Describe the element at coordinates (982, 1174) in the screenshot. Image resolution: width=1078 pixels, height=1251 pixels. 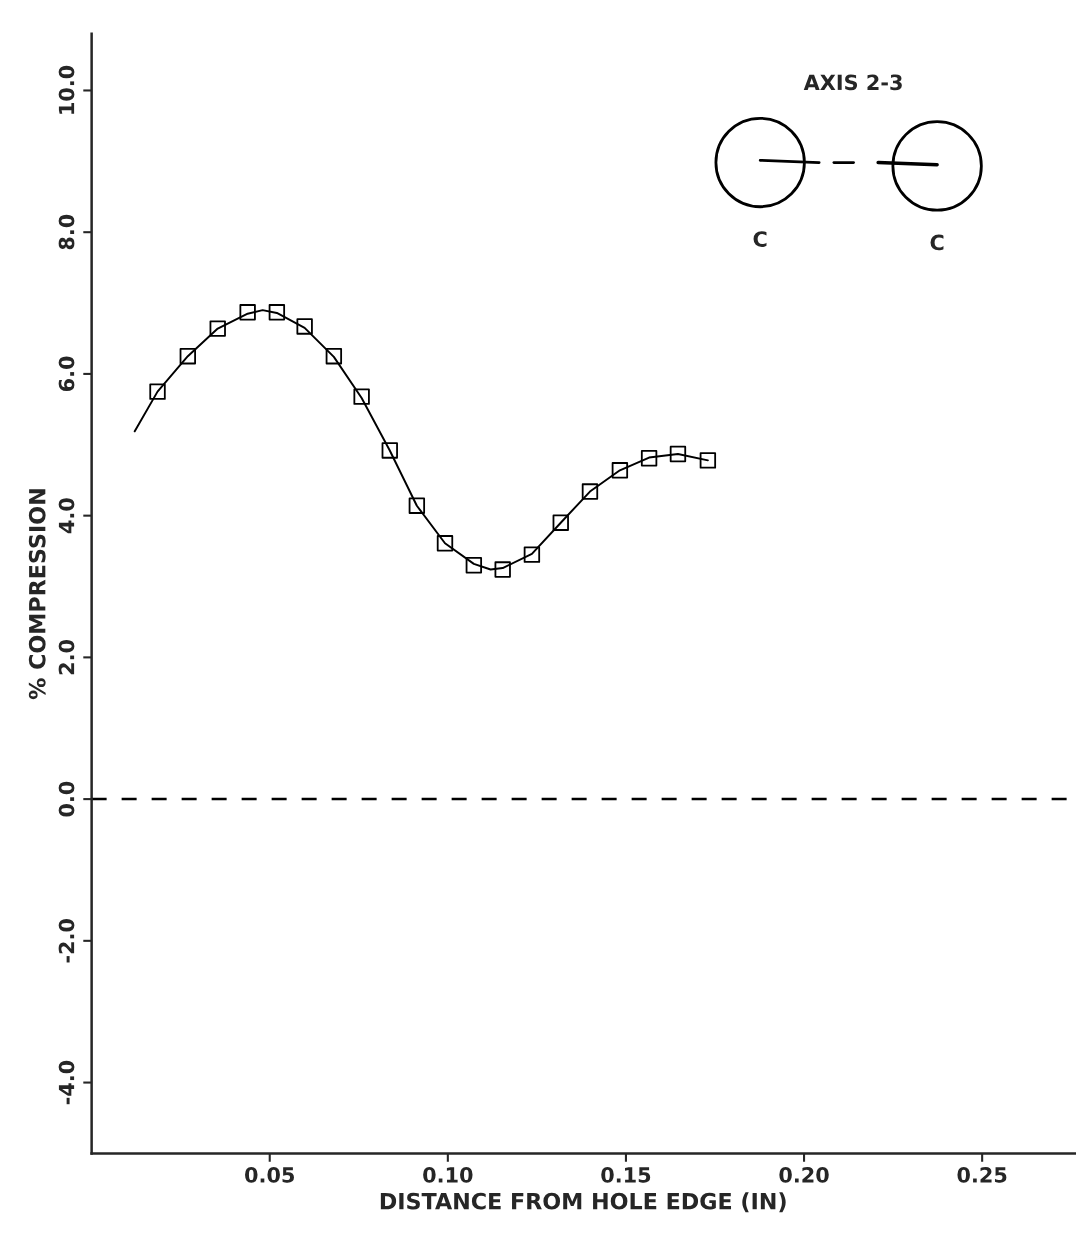
I see `x-tick-label: 0.25` at that location.